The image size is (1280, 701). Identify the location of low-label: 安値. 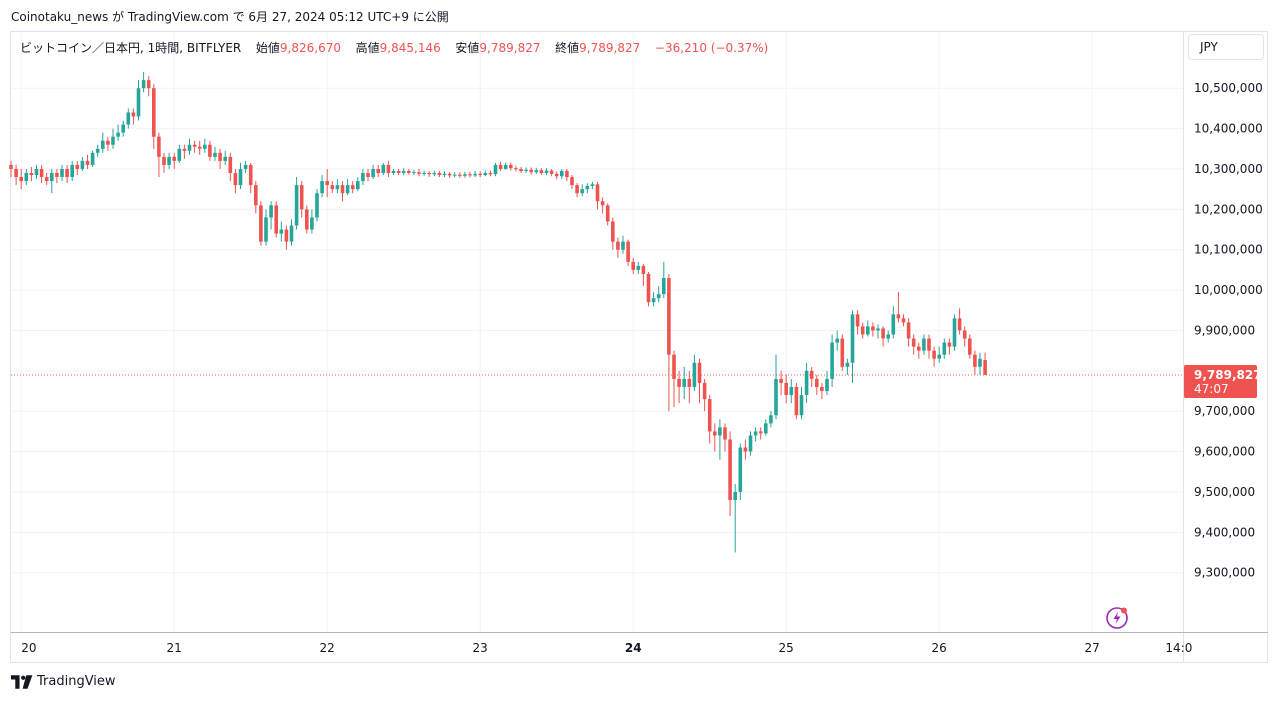
(467, 48).